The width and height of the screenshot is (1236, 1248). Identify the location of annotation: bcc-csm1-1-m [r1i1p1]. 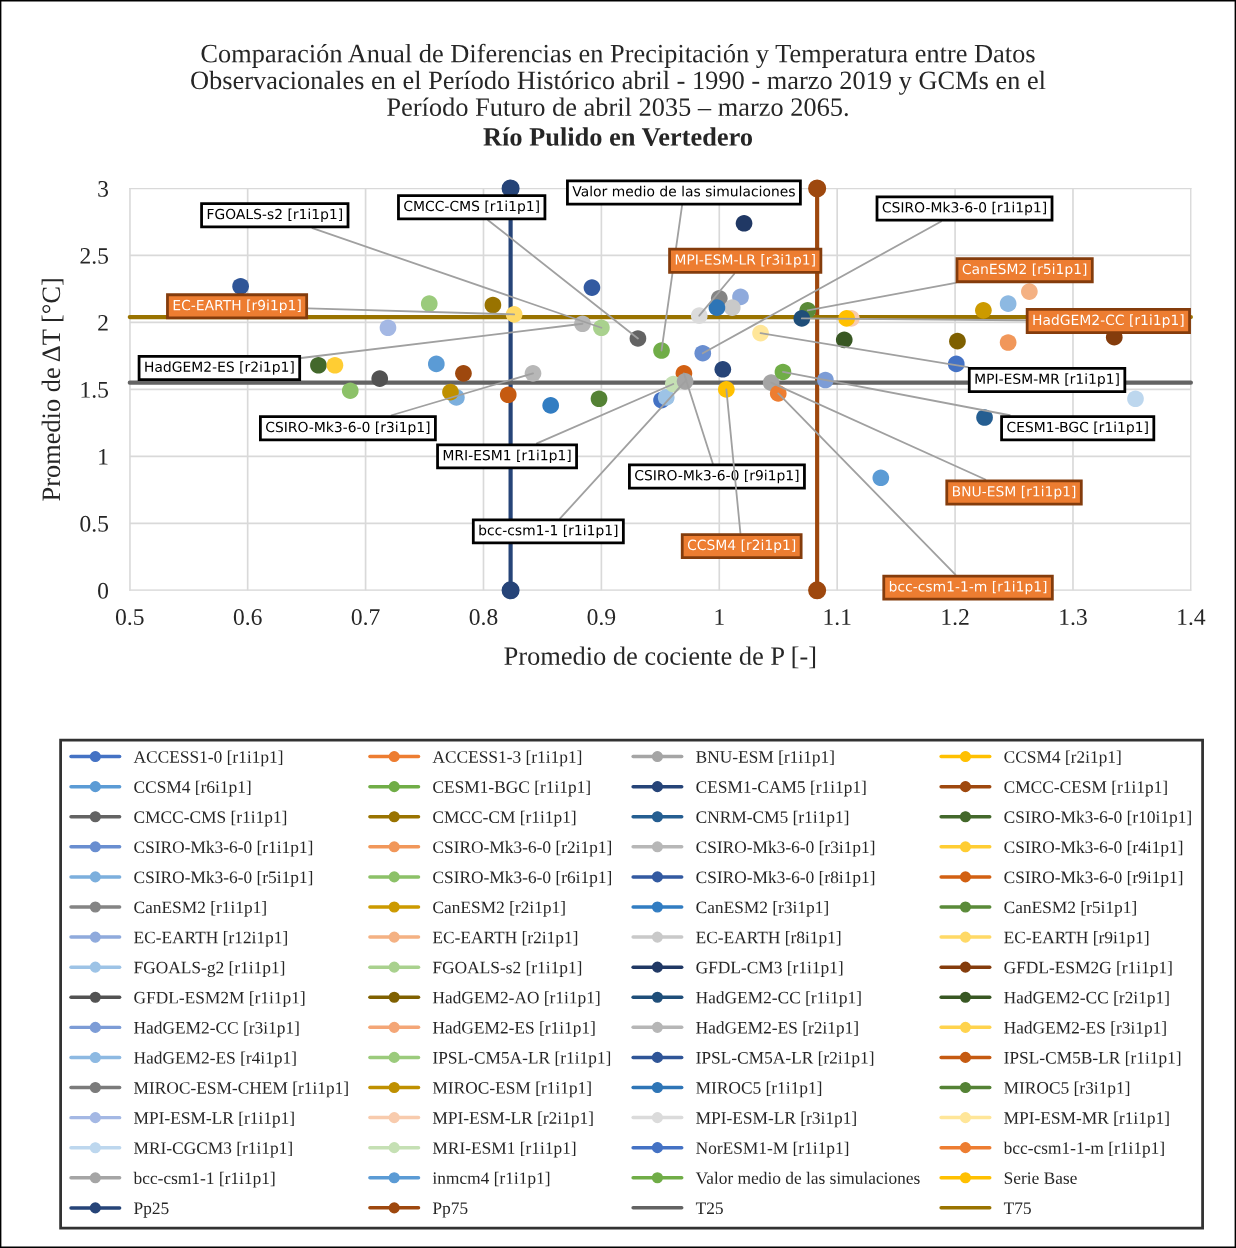
(968, 587).